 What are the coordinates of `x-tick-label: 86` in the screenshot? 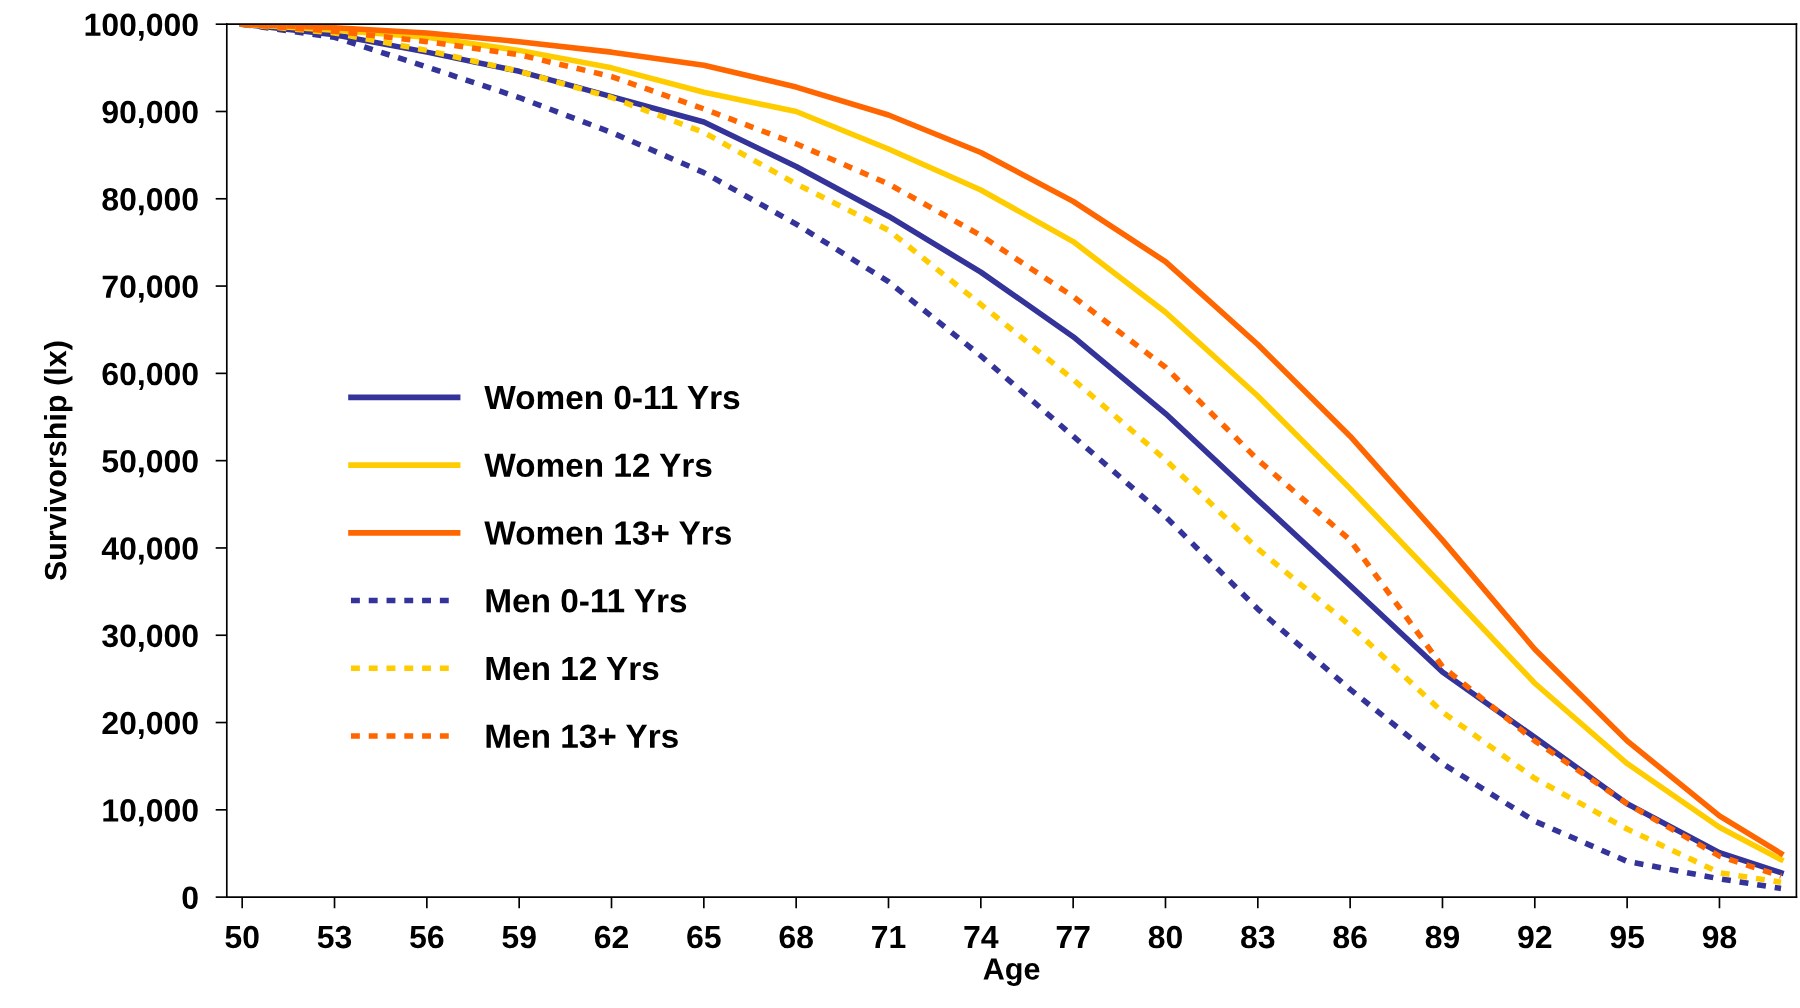 It's located at (1350, 937).